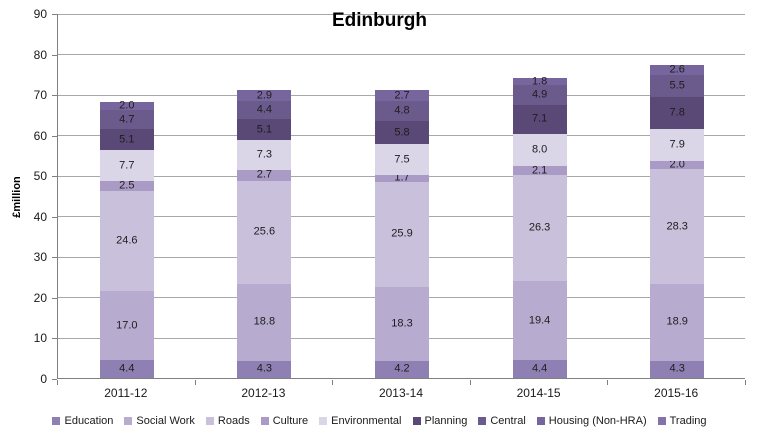 The height and width of the screenshot is (443, 759). Describe the element at coordinates (40, 14) in the screenshot. I see `y-tick-label: 90` at that location.